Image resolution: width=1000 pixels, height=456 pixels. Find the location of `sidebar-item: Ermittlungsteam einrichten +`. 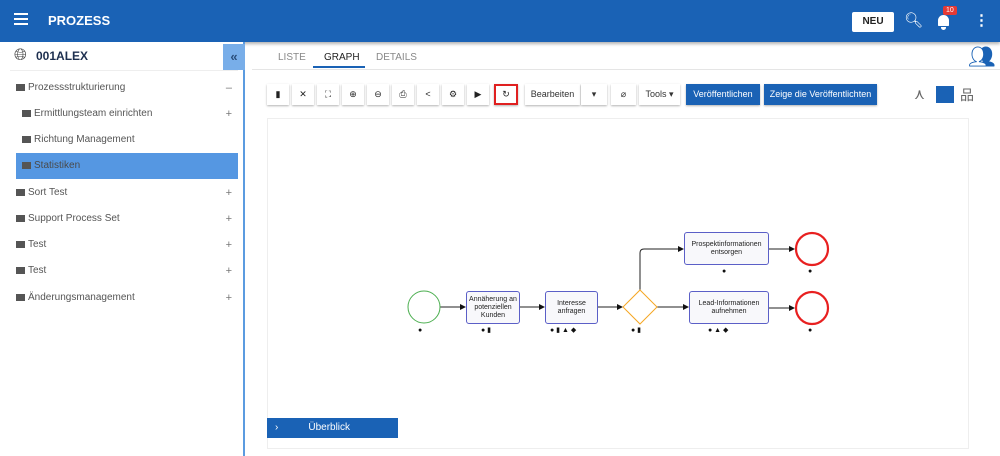

sidebar-item: Ermittlungsteam einrichten + is located at coordinates (119, 114).